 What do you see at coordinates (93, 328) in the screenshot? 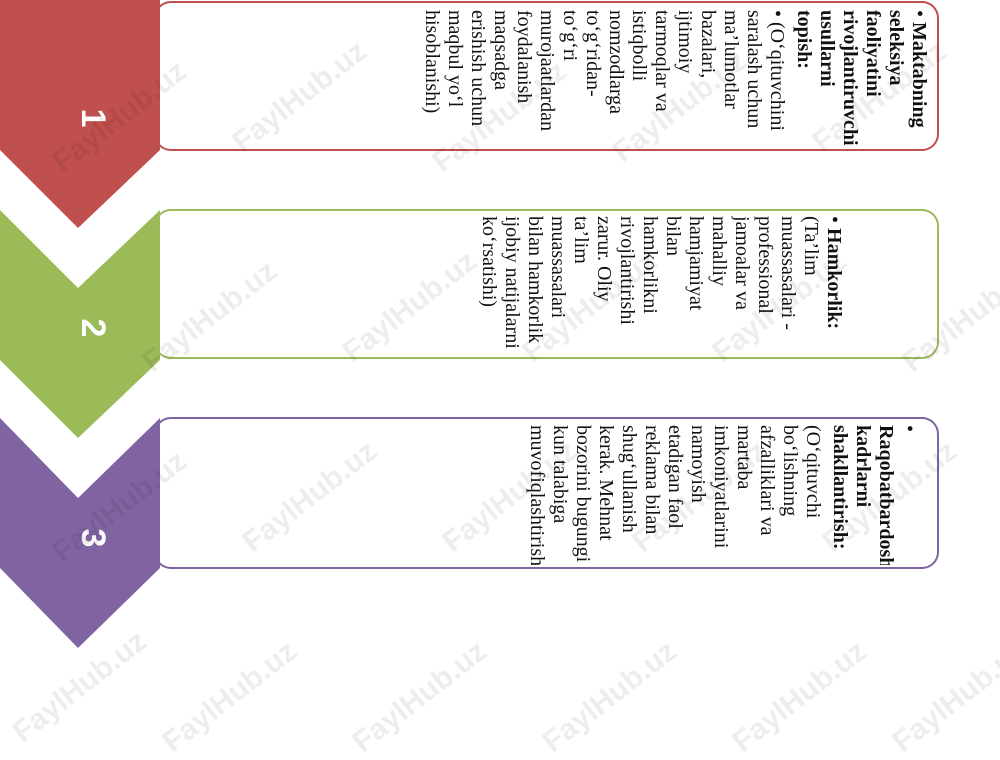
I see `step-2-number: 2` at bounding box center [93, 328].